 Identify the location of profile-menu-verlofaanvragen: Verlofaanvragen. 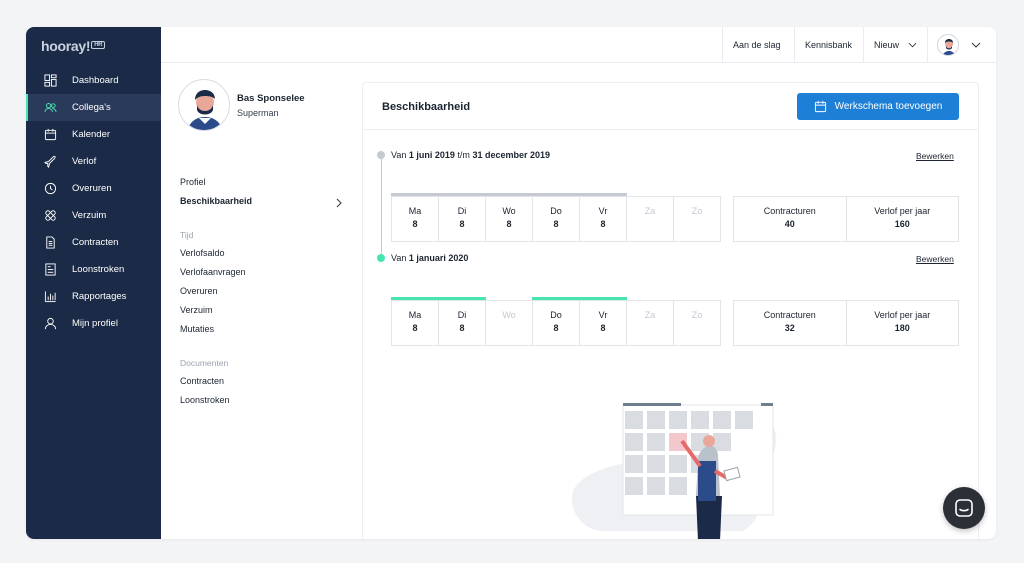
(213, 272).